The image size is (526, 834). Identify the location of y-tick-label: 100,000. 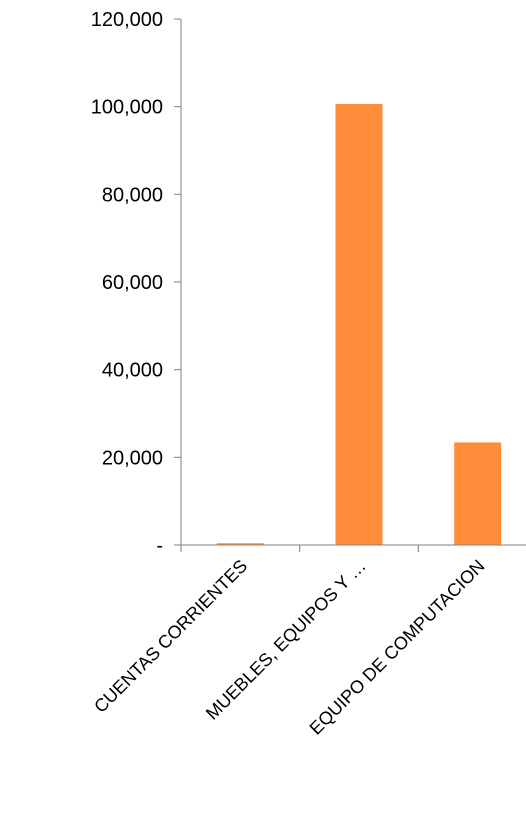
(127, 108).